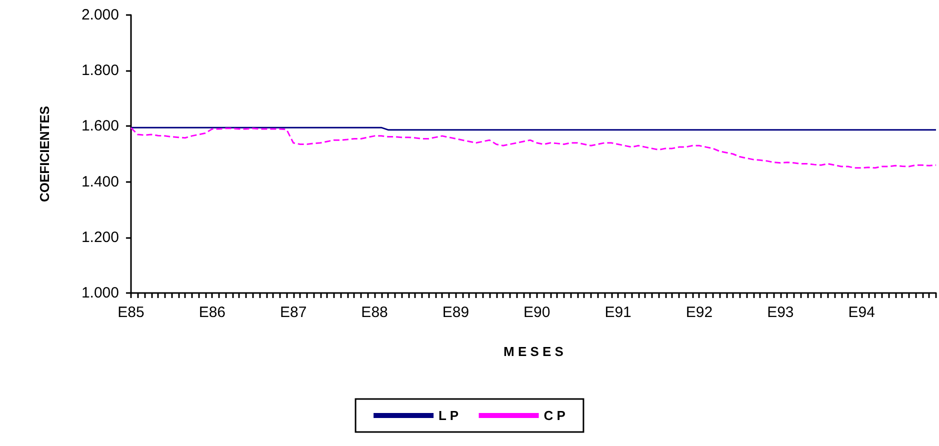 The width and height of the screenshot is (939, 446). I want to click on x-tick-label: E91, so click(618, 312).